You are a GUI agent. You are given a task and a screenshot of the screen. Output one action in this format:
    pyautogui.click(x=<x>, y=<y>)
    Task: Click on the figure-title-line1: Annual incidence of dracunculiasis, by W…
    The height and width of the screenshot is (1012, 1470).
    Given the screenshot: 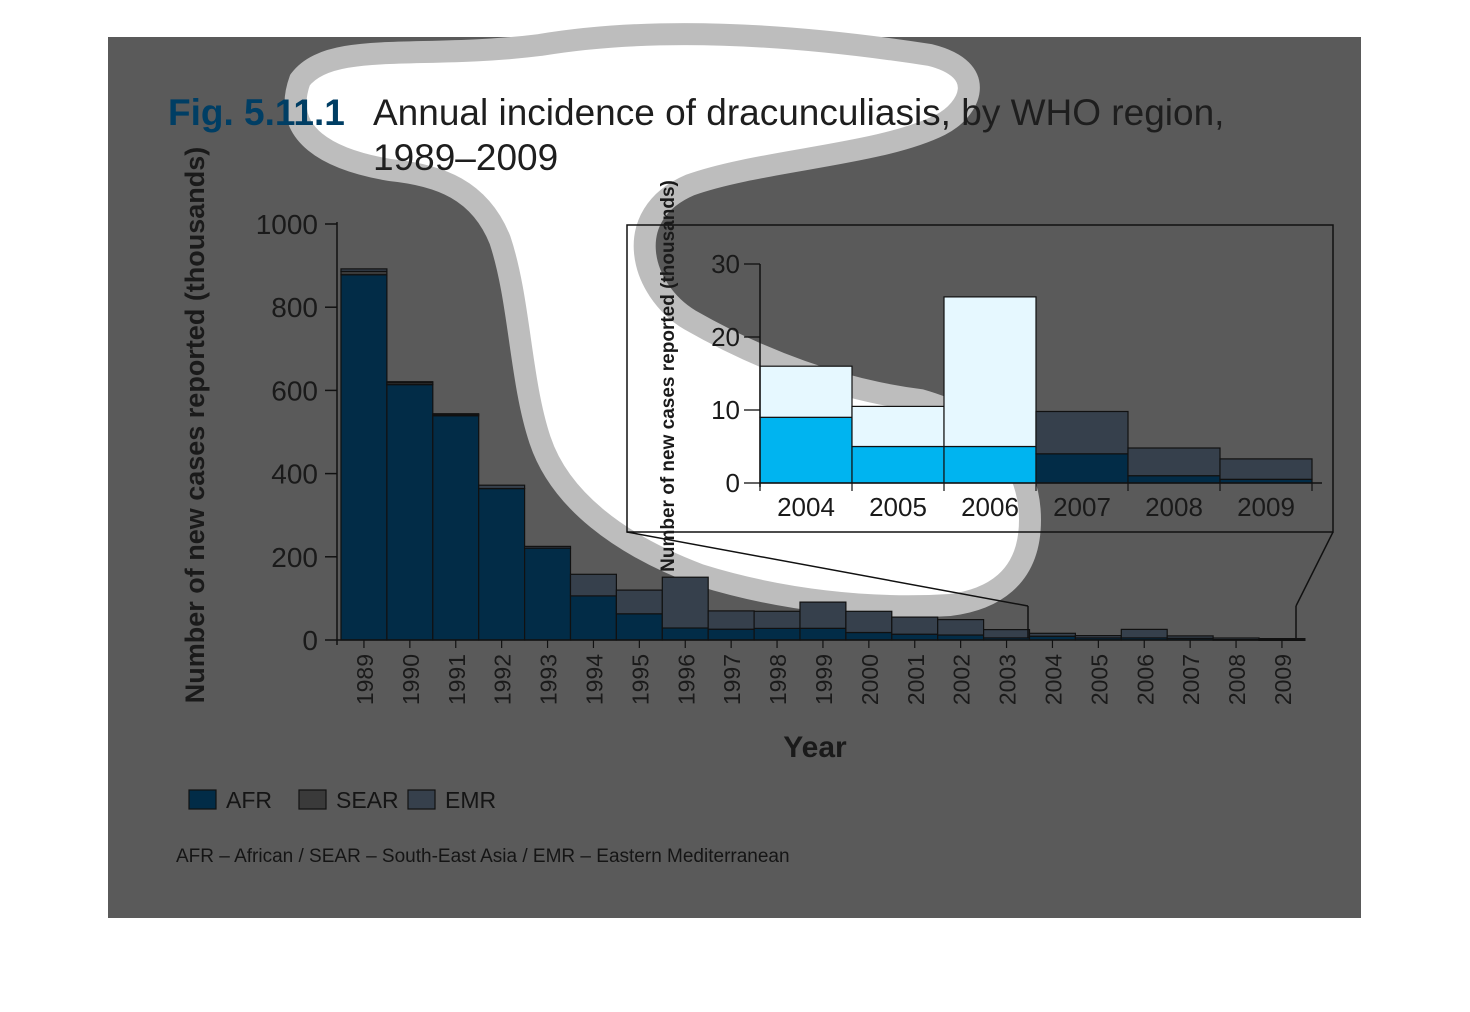 What is the action you would take?
    pyautogui.click(x=798, y=112)
    